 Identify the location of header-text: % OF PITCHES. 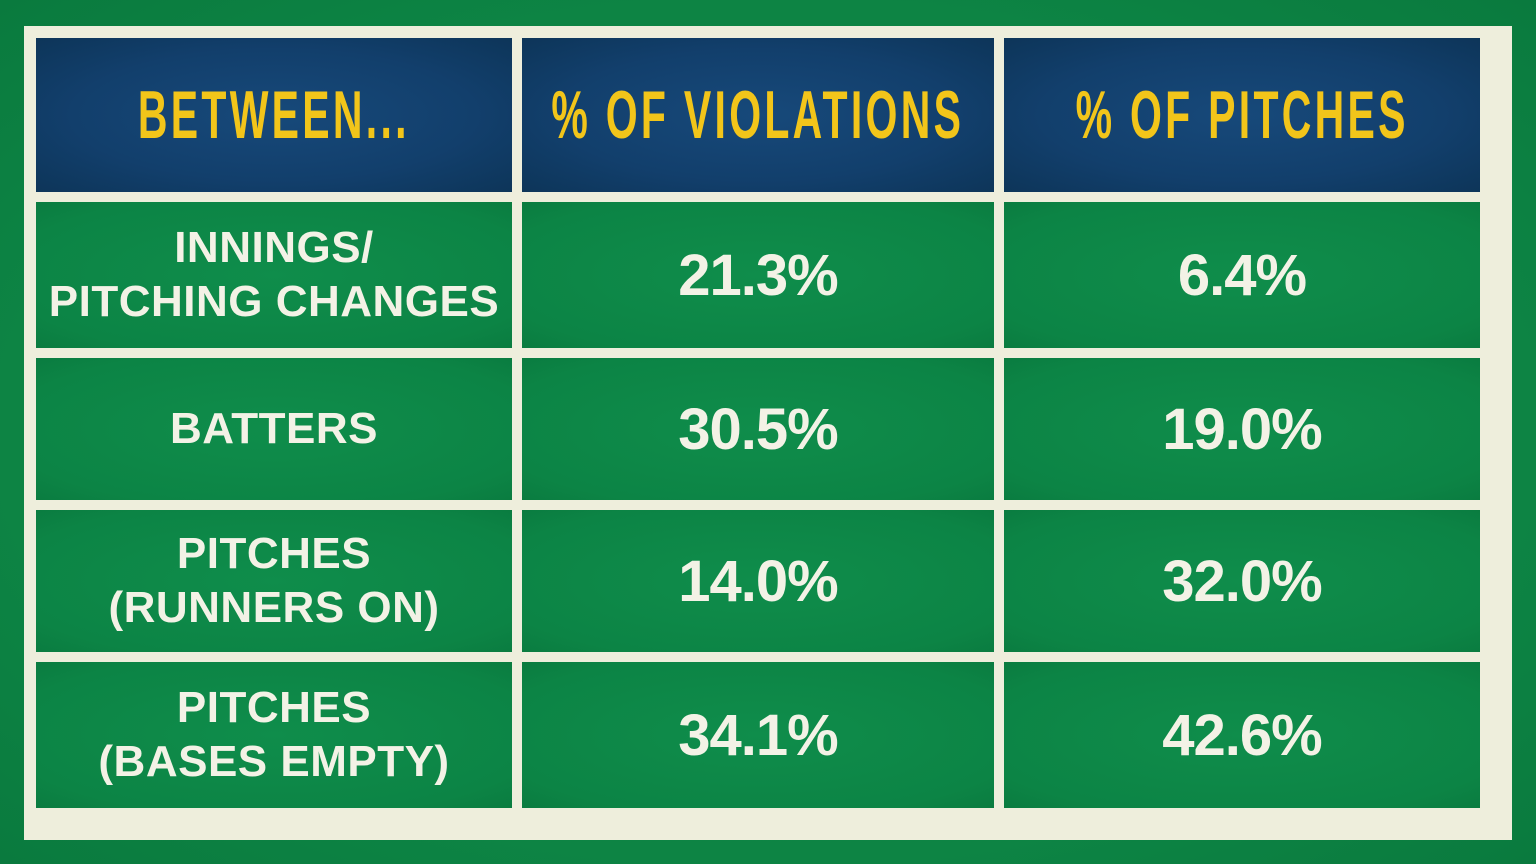
(1242, 115).